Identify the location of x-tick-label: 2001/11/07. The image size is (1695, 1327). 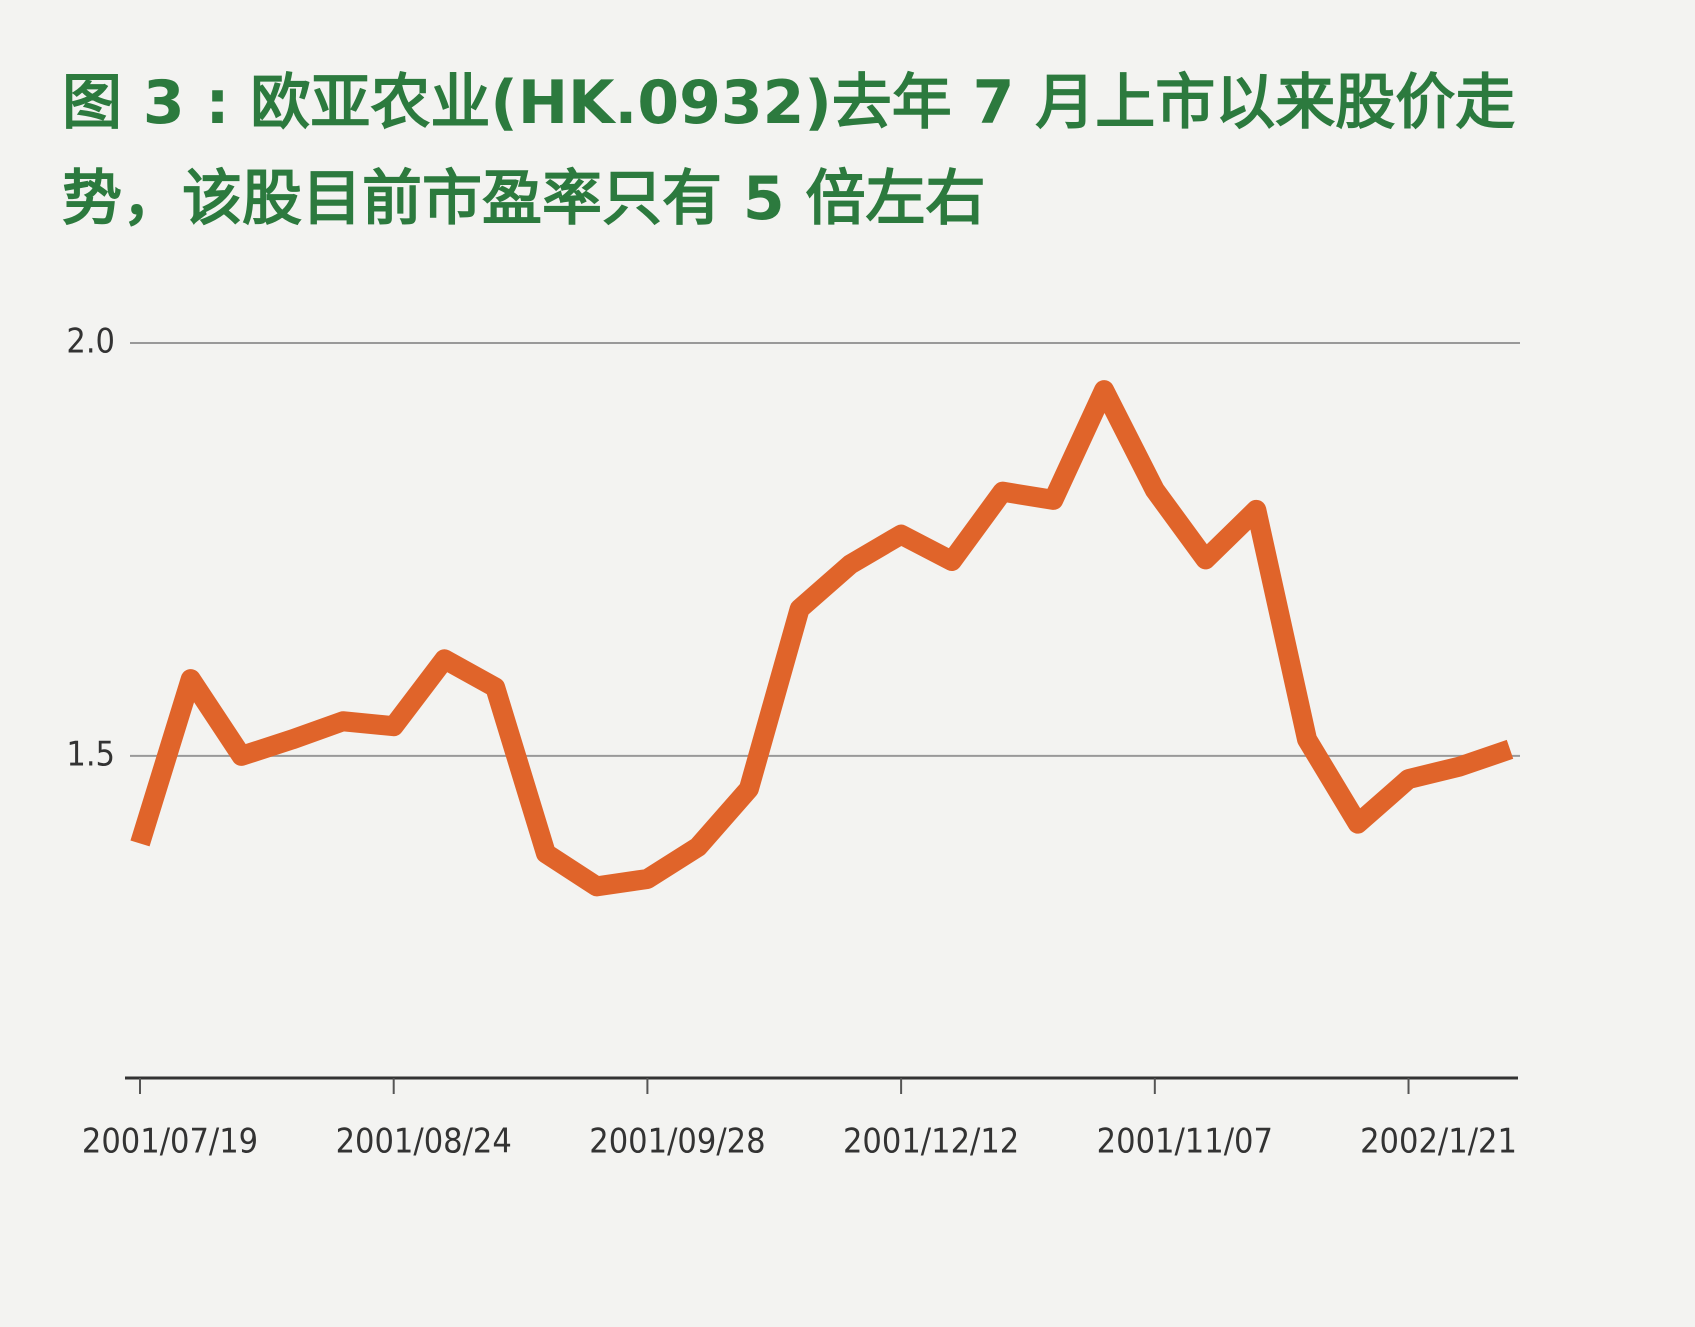
(1185, 1142).